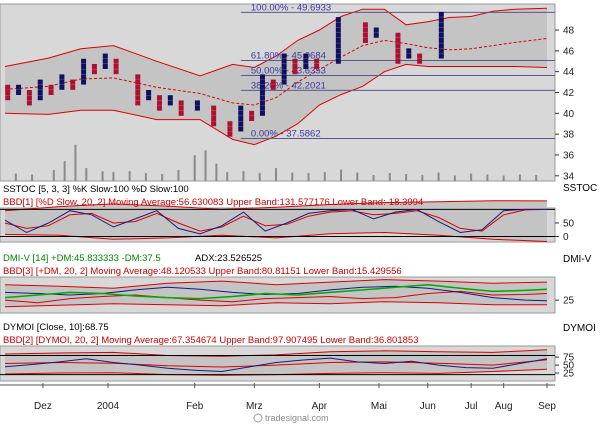  Describe the element at coordinates (566, 237) in the screenshot. I see `sstoc-y-tick-label: 0` at that location.